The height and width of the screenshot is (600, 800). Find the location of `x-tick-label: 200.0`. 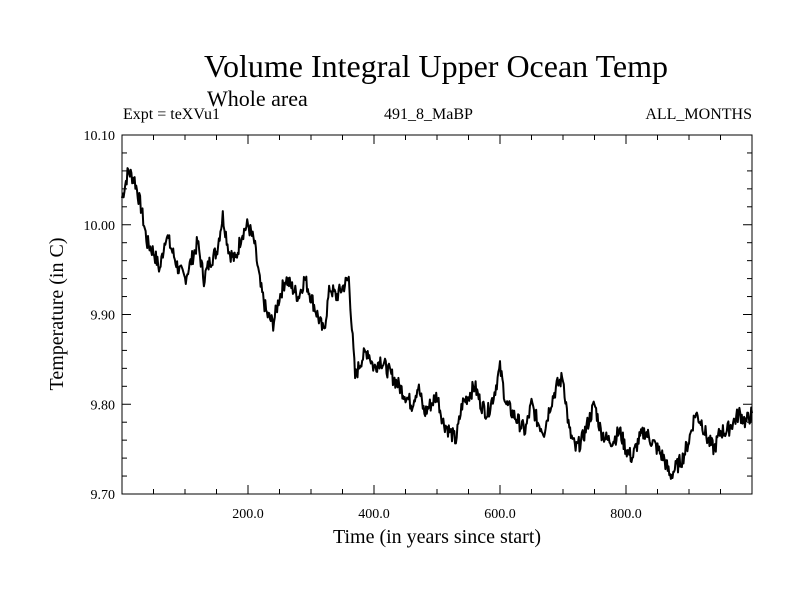

x-tick-label: 200.0 is located at coordinates (248, 514).